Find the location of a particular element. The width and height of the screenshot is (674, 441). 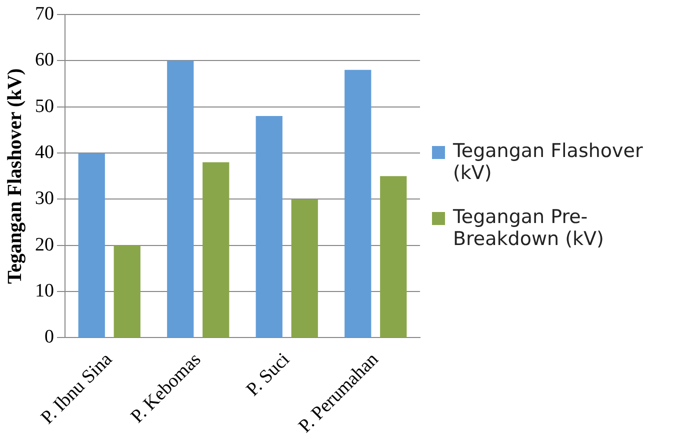

y-tick-label: 20 is located at coordinates (44, 245).